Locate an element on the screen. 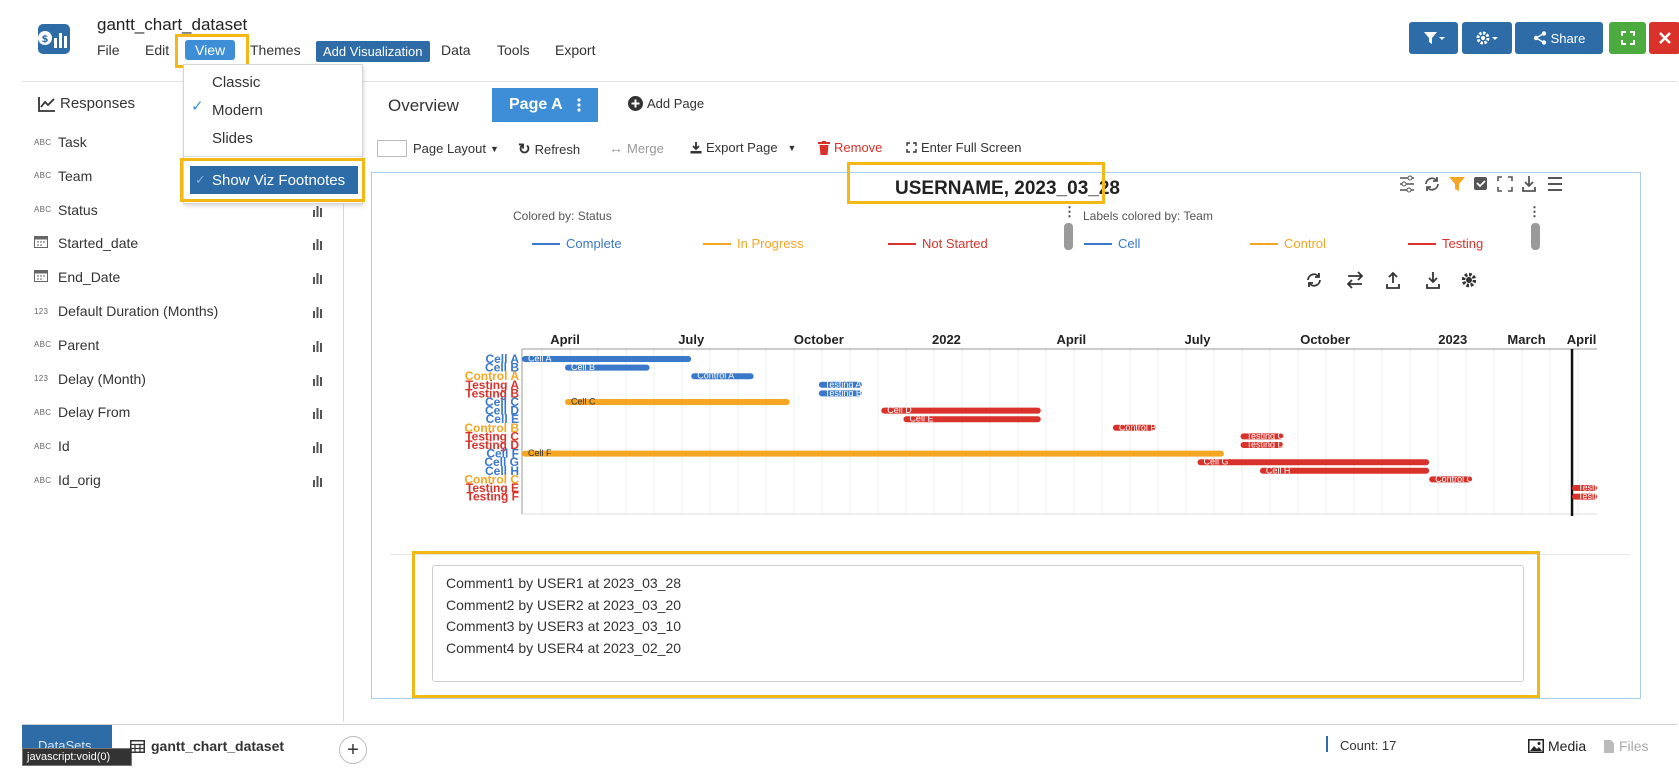 The height and width of the screenshot is (781, 1679). legend-scroll-handle-right is located at coordinates (1535, 236).